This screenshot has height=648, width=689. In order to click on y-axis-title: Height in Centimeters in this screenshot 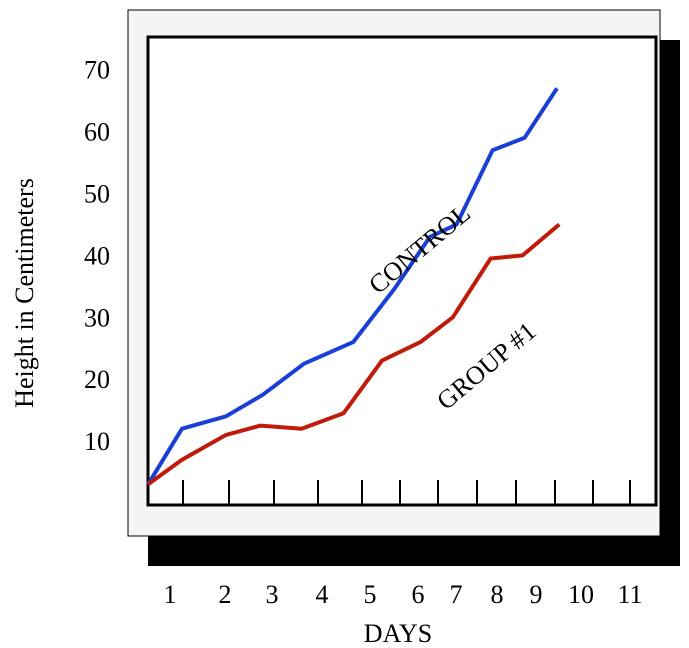, I will do `click(24, 293)`.